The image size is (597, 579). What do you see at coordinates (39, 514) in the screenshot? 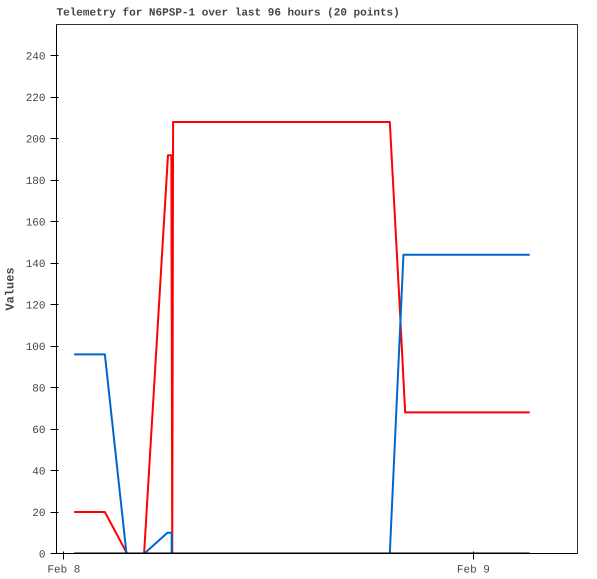
I see `y-tick-label: 20` at bounding box center [39, 514].